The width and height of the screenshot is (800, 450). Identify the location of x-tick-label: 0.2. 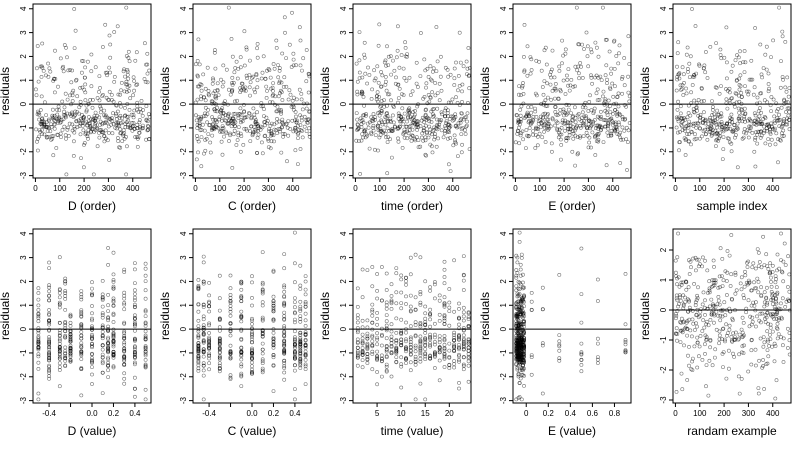
(274, 413).